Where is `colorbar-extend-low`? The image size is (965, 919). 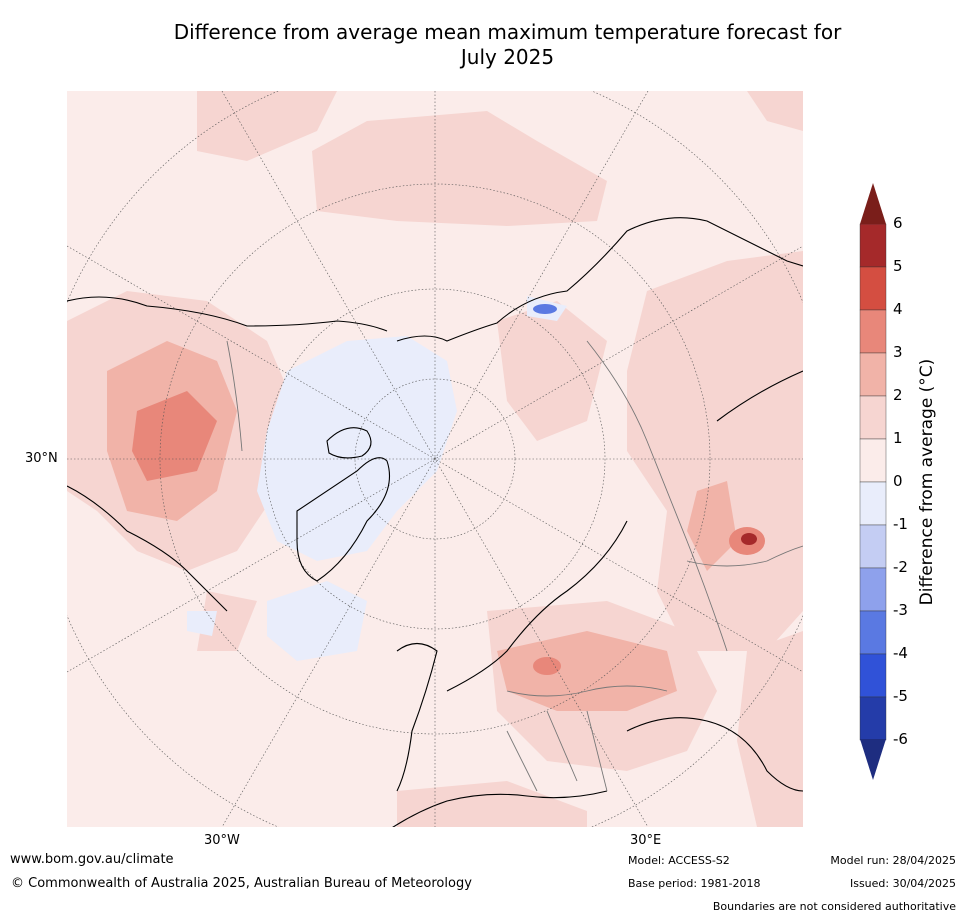
colorbar-extend-low is located at coordinates (873, 759).